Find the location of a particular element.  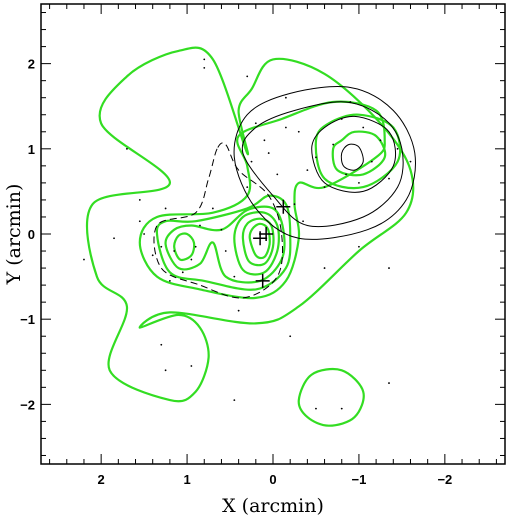

x-tick-label: 1 is located at coordinates (186, 479).